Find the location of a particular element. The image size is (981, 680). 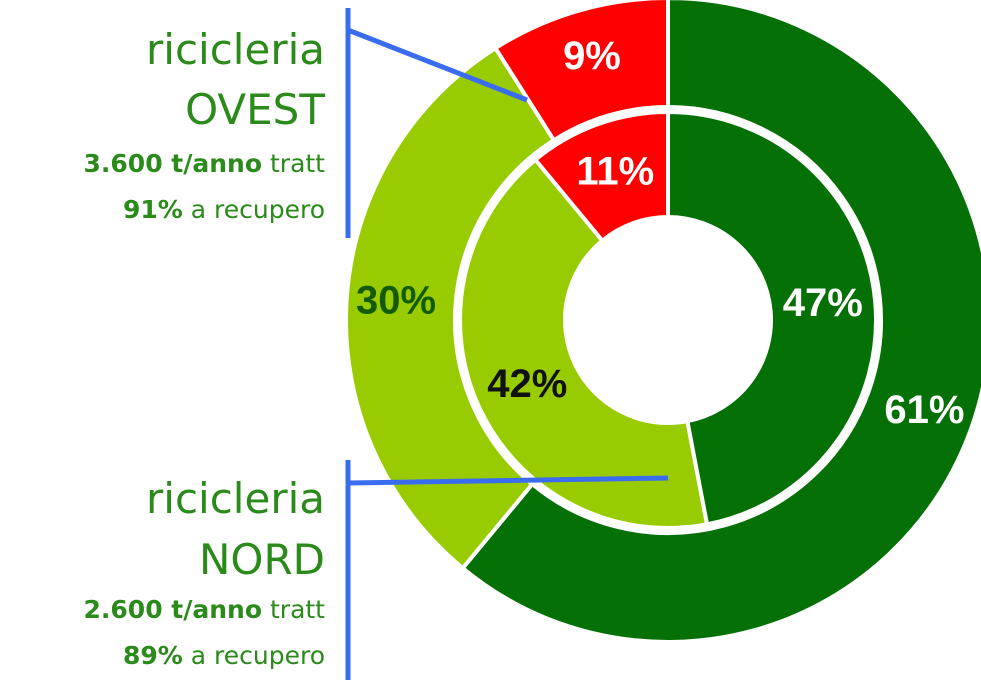

annotation-amount: 2.600 t/anno tratt is located at coordinates (205, 609).